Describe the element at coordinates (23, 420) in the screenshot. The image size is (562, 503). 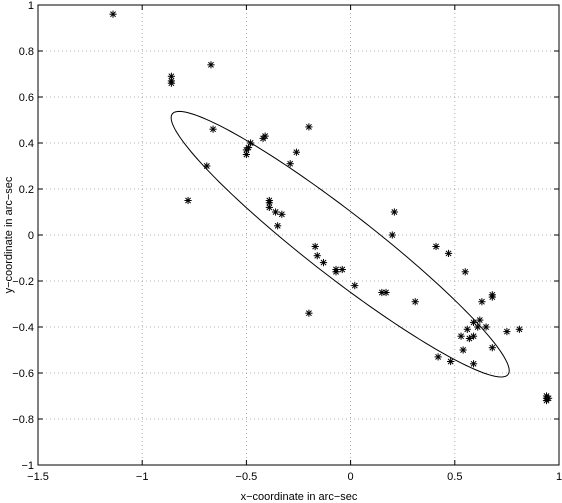
I see `y-tick-label: −0.8` at that location.